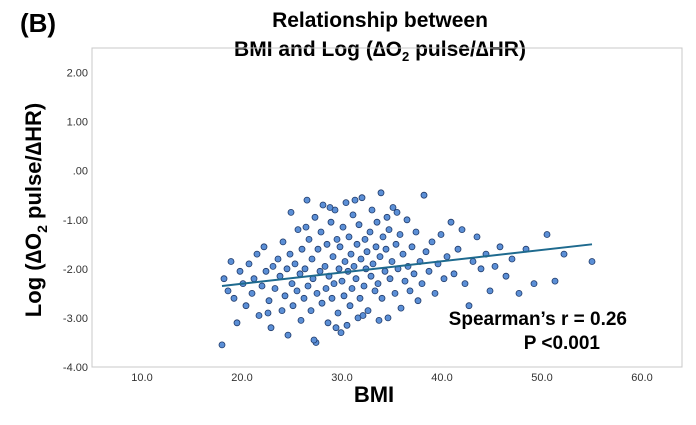 The image size is (696, 425). I want to click on y-axis-title-suffix: pulse/∆HR), so click(33, 164).